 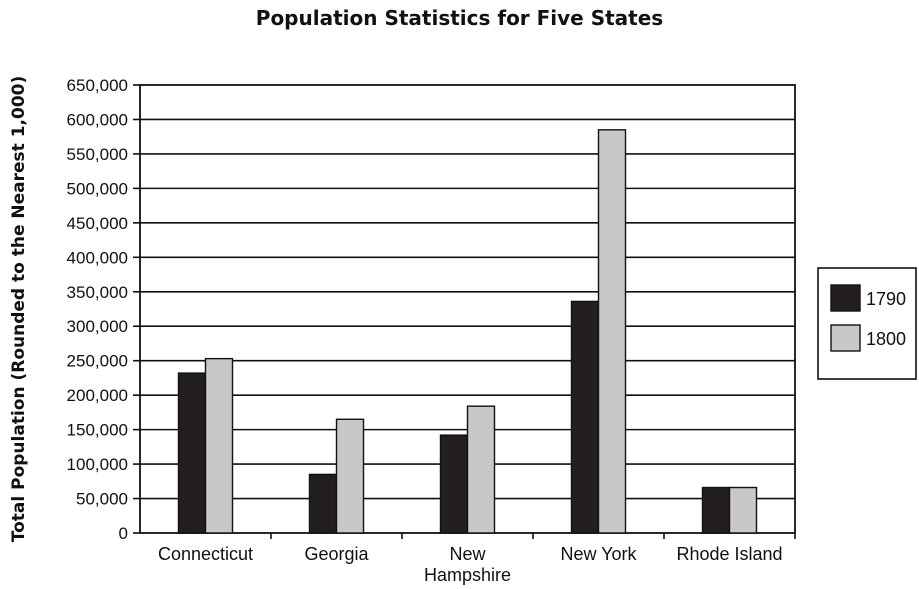 What do you see at coordinates (97, 85) in the screenshot?
I see `y-tick-label: 650,000` at bounding box center [97, 85].